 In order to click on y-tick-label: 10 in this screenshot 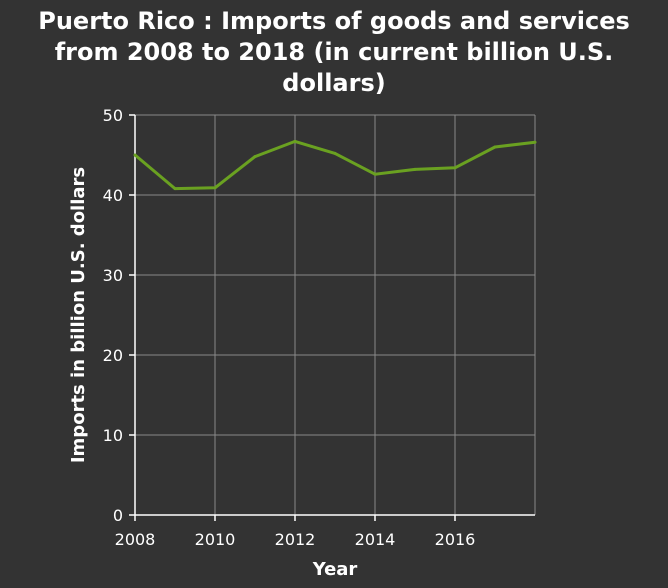, I will do `click(113, 435)`.